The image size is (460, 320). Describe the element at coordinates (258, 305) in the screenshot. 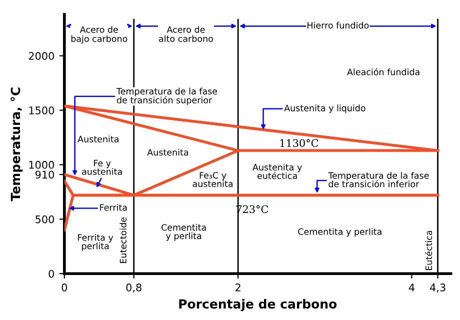

I see `x-axis-title: Porcentaje de carbono` at that location.